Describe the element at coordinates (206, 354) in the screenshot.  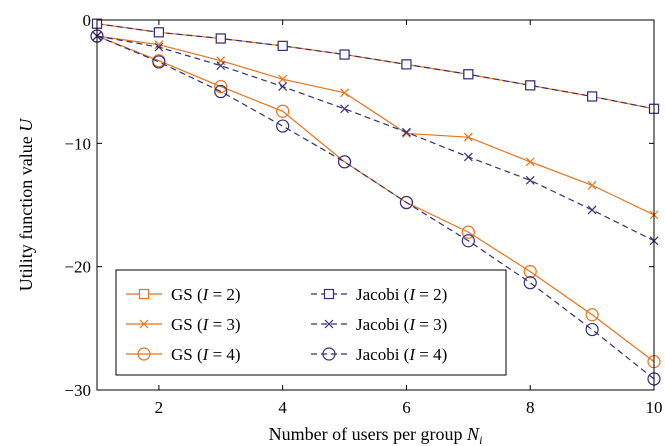
I see `legend-label: GS (I = 4)` at that location.